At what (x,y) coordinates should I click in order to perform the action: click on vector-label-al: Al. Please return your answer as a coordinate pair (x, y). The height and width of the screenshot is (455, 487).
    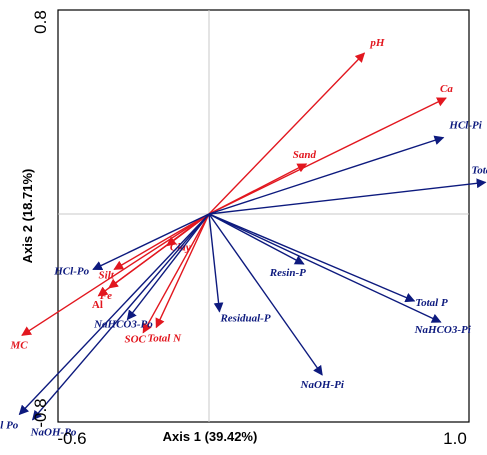
    Looking at the image, I should click on (97, 305).